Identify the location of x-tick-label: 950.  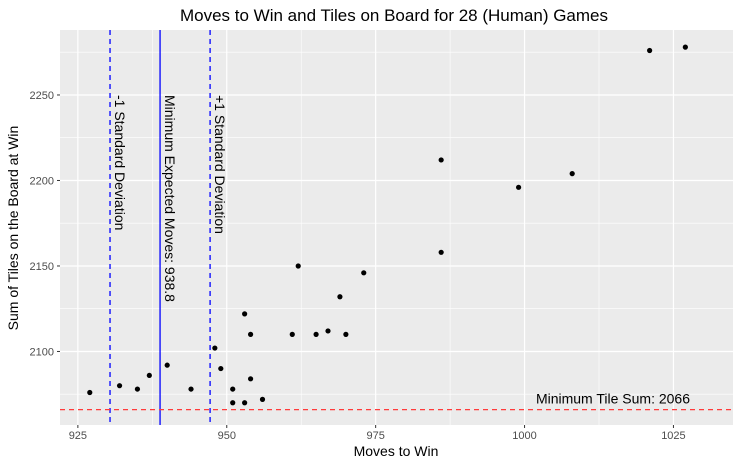
(227, 436).